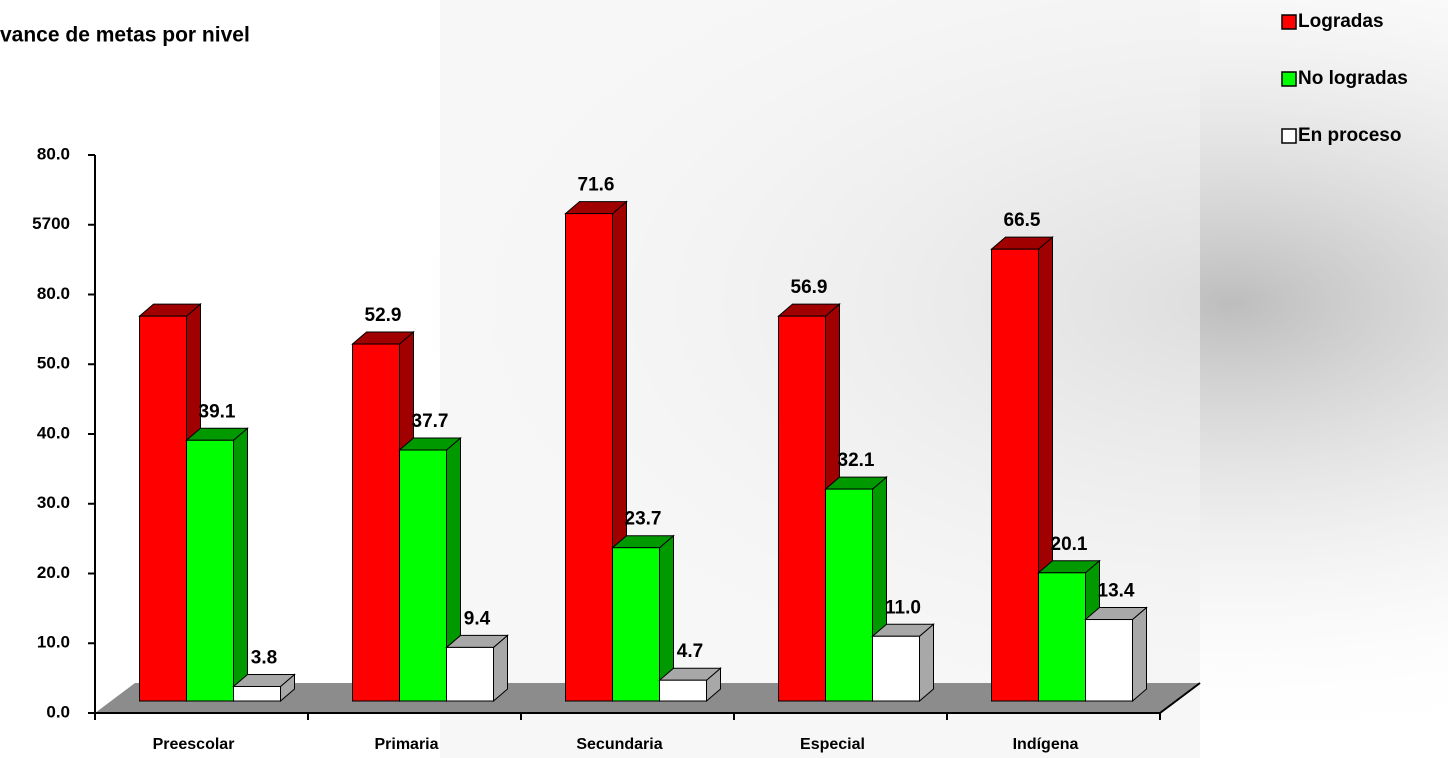 This screenshot has width=1448, height=758. Describe the element at coordinates (125, 35) in the screenshot. I see `chart-title: vance de metas por nivel` at that location.